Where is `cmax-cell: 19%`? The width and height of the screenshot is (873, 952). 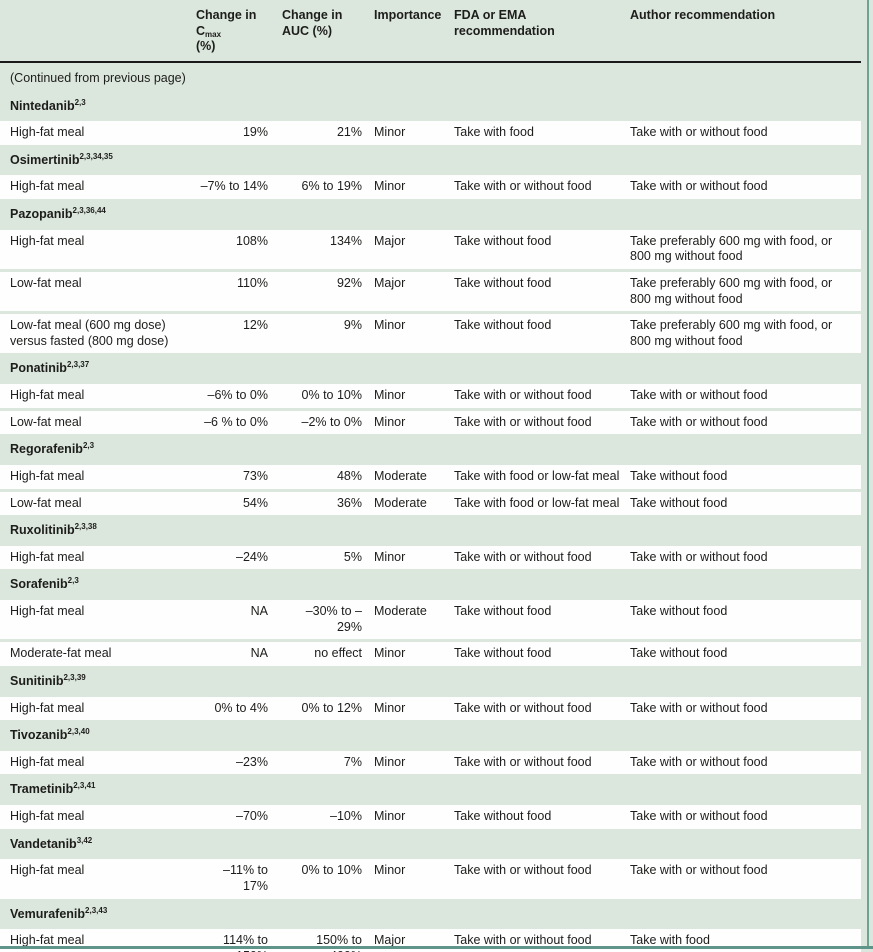
cmax-cell: 19% is located at coordinates (239, 133).